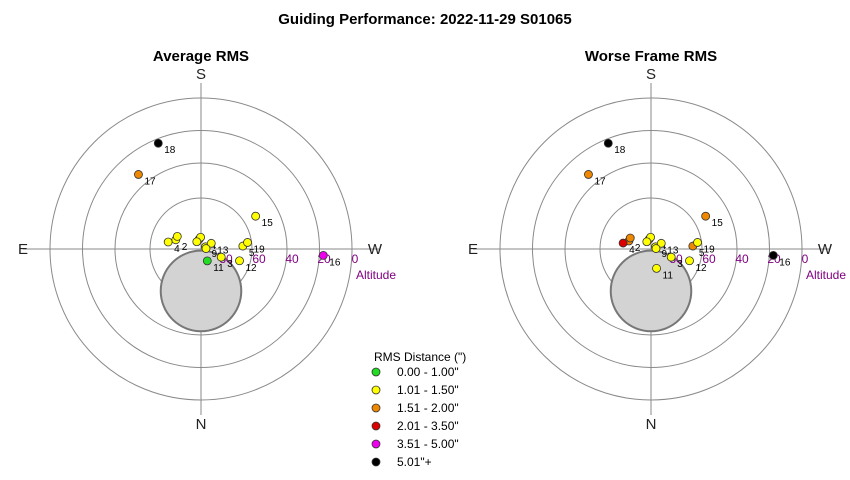 The image size is (850, 480). Describe the element at coordinates (428, 408) in the screenshot. I see `legend-entry-label: 1.51 - 2.00"` at that location.